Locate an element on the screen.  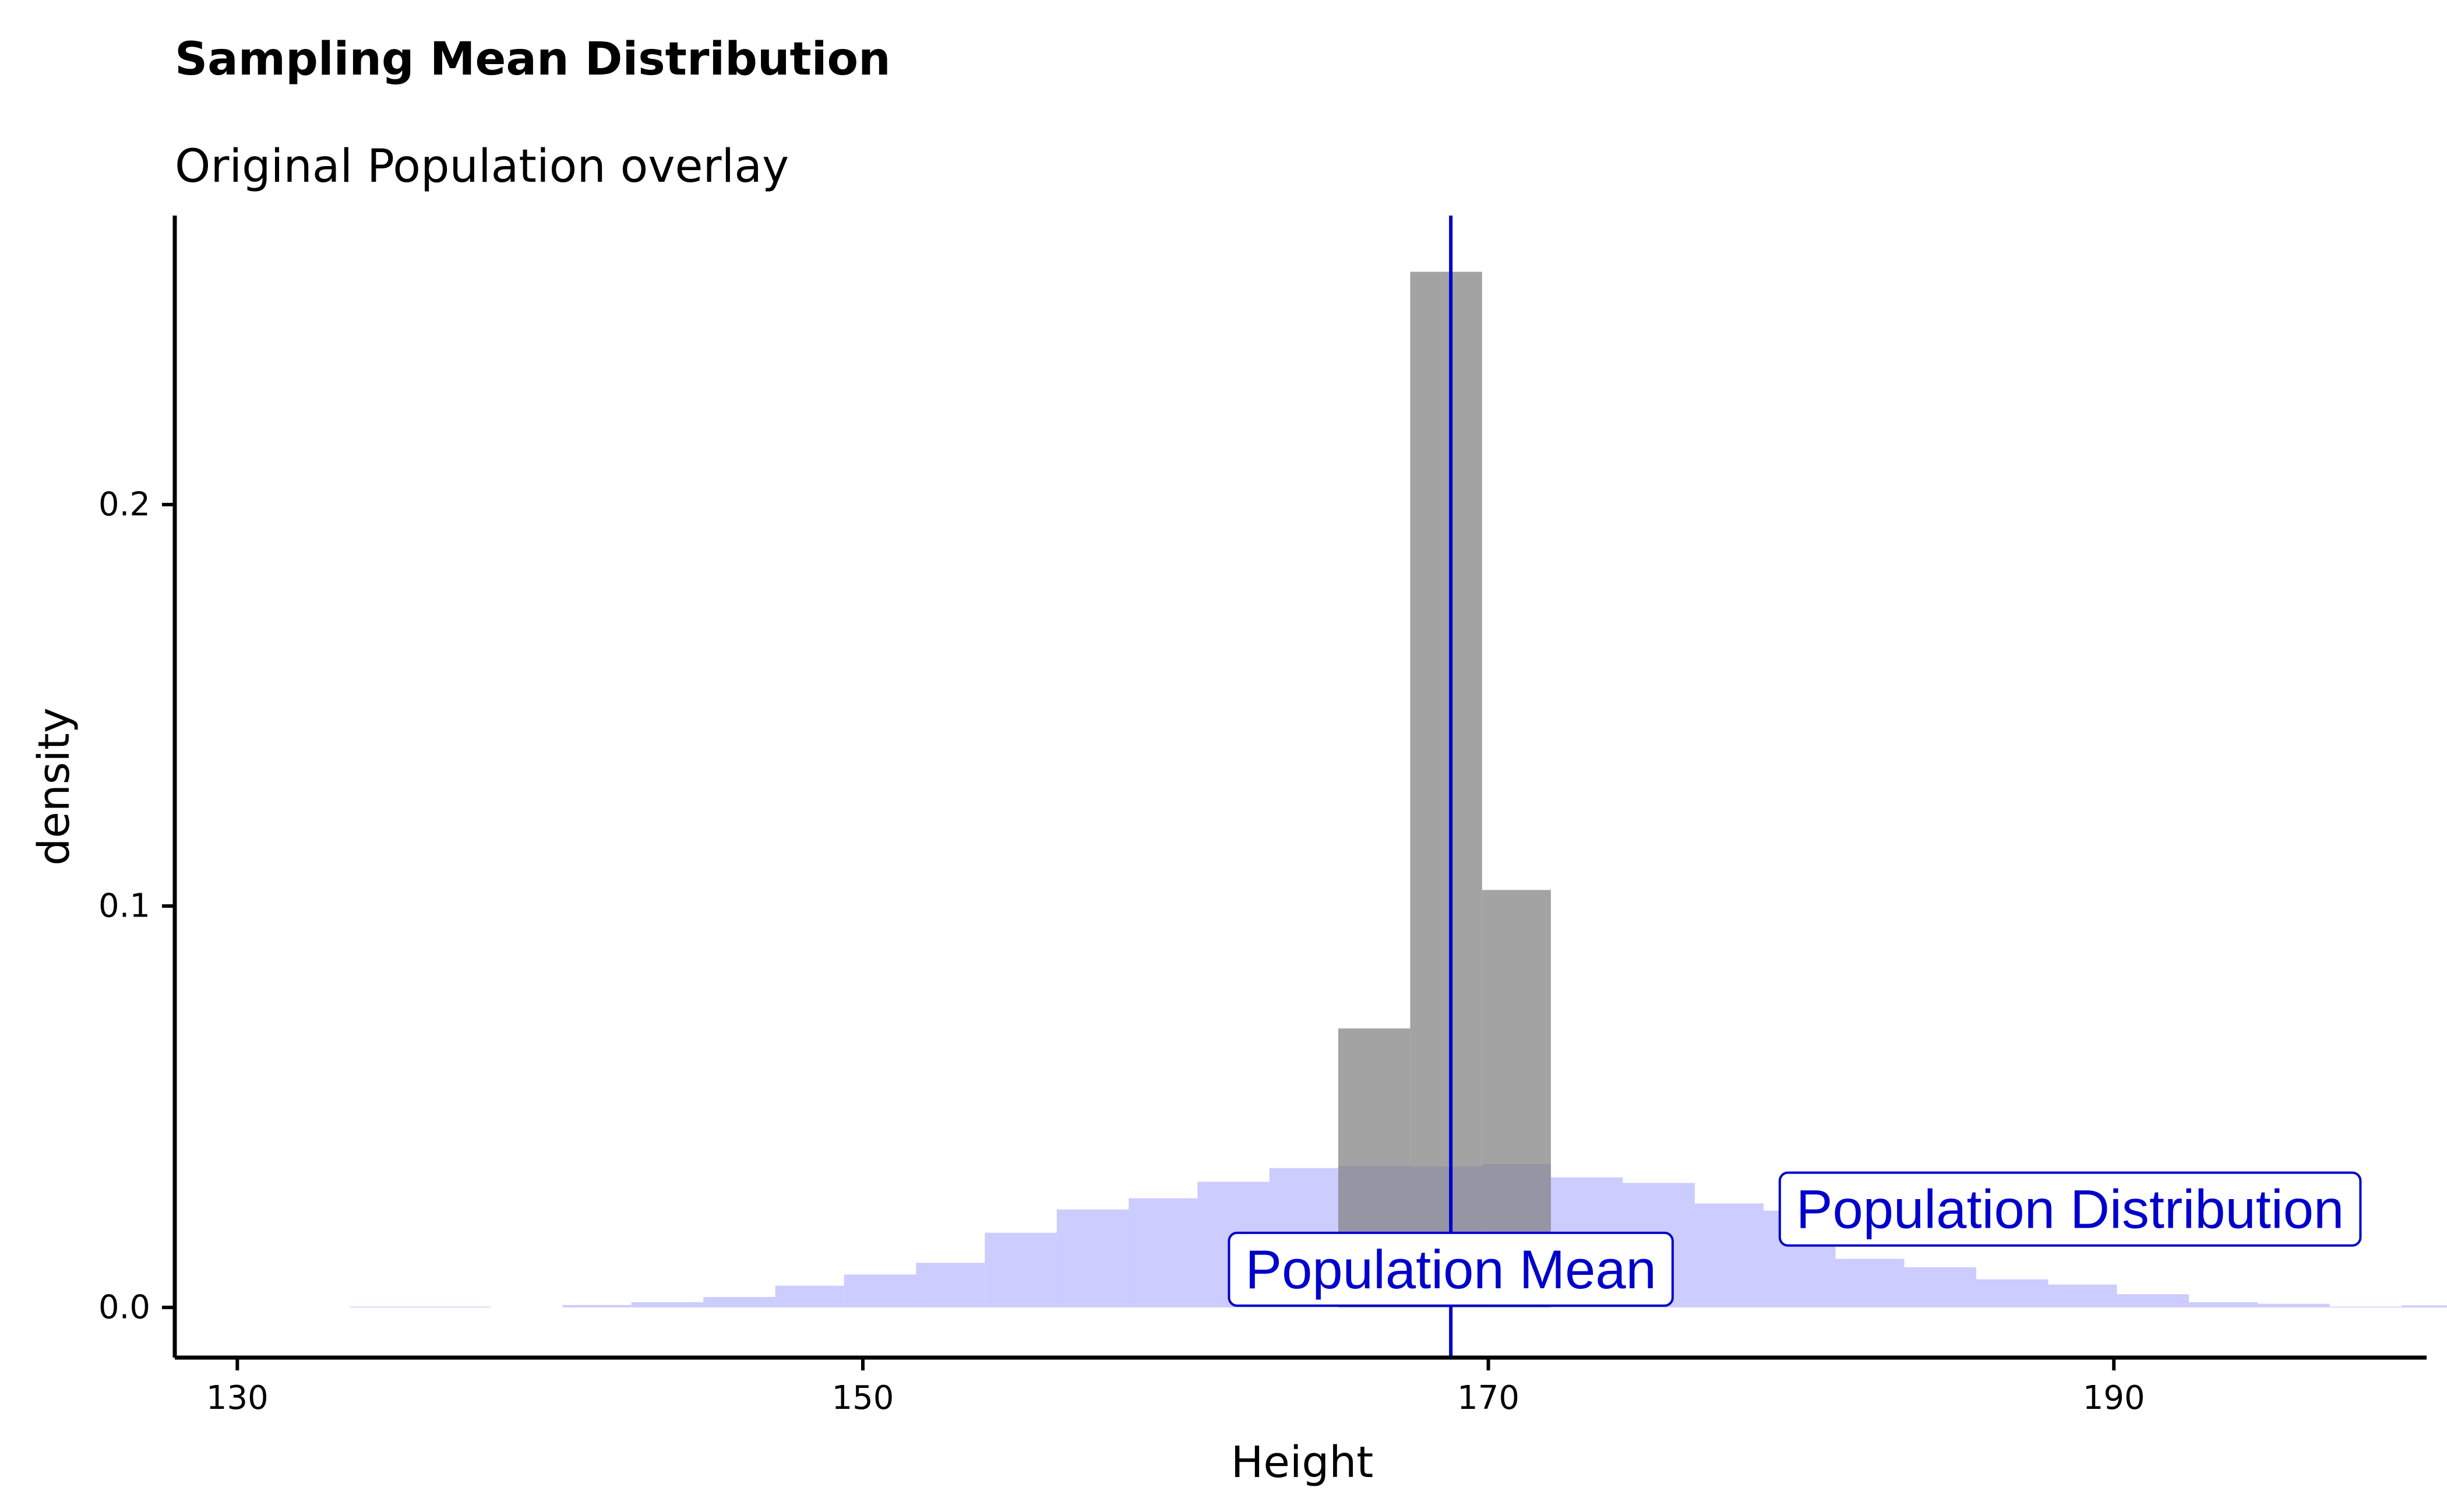
y-axis-title: density is located at coordinates (54, 786).